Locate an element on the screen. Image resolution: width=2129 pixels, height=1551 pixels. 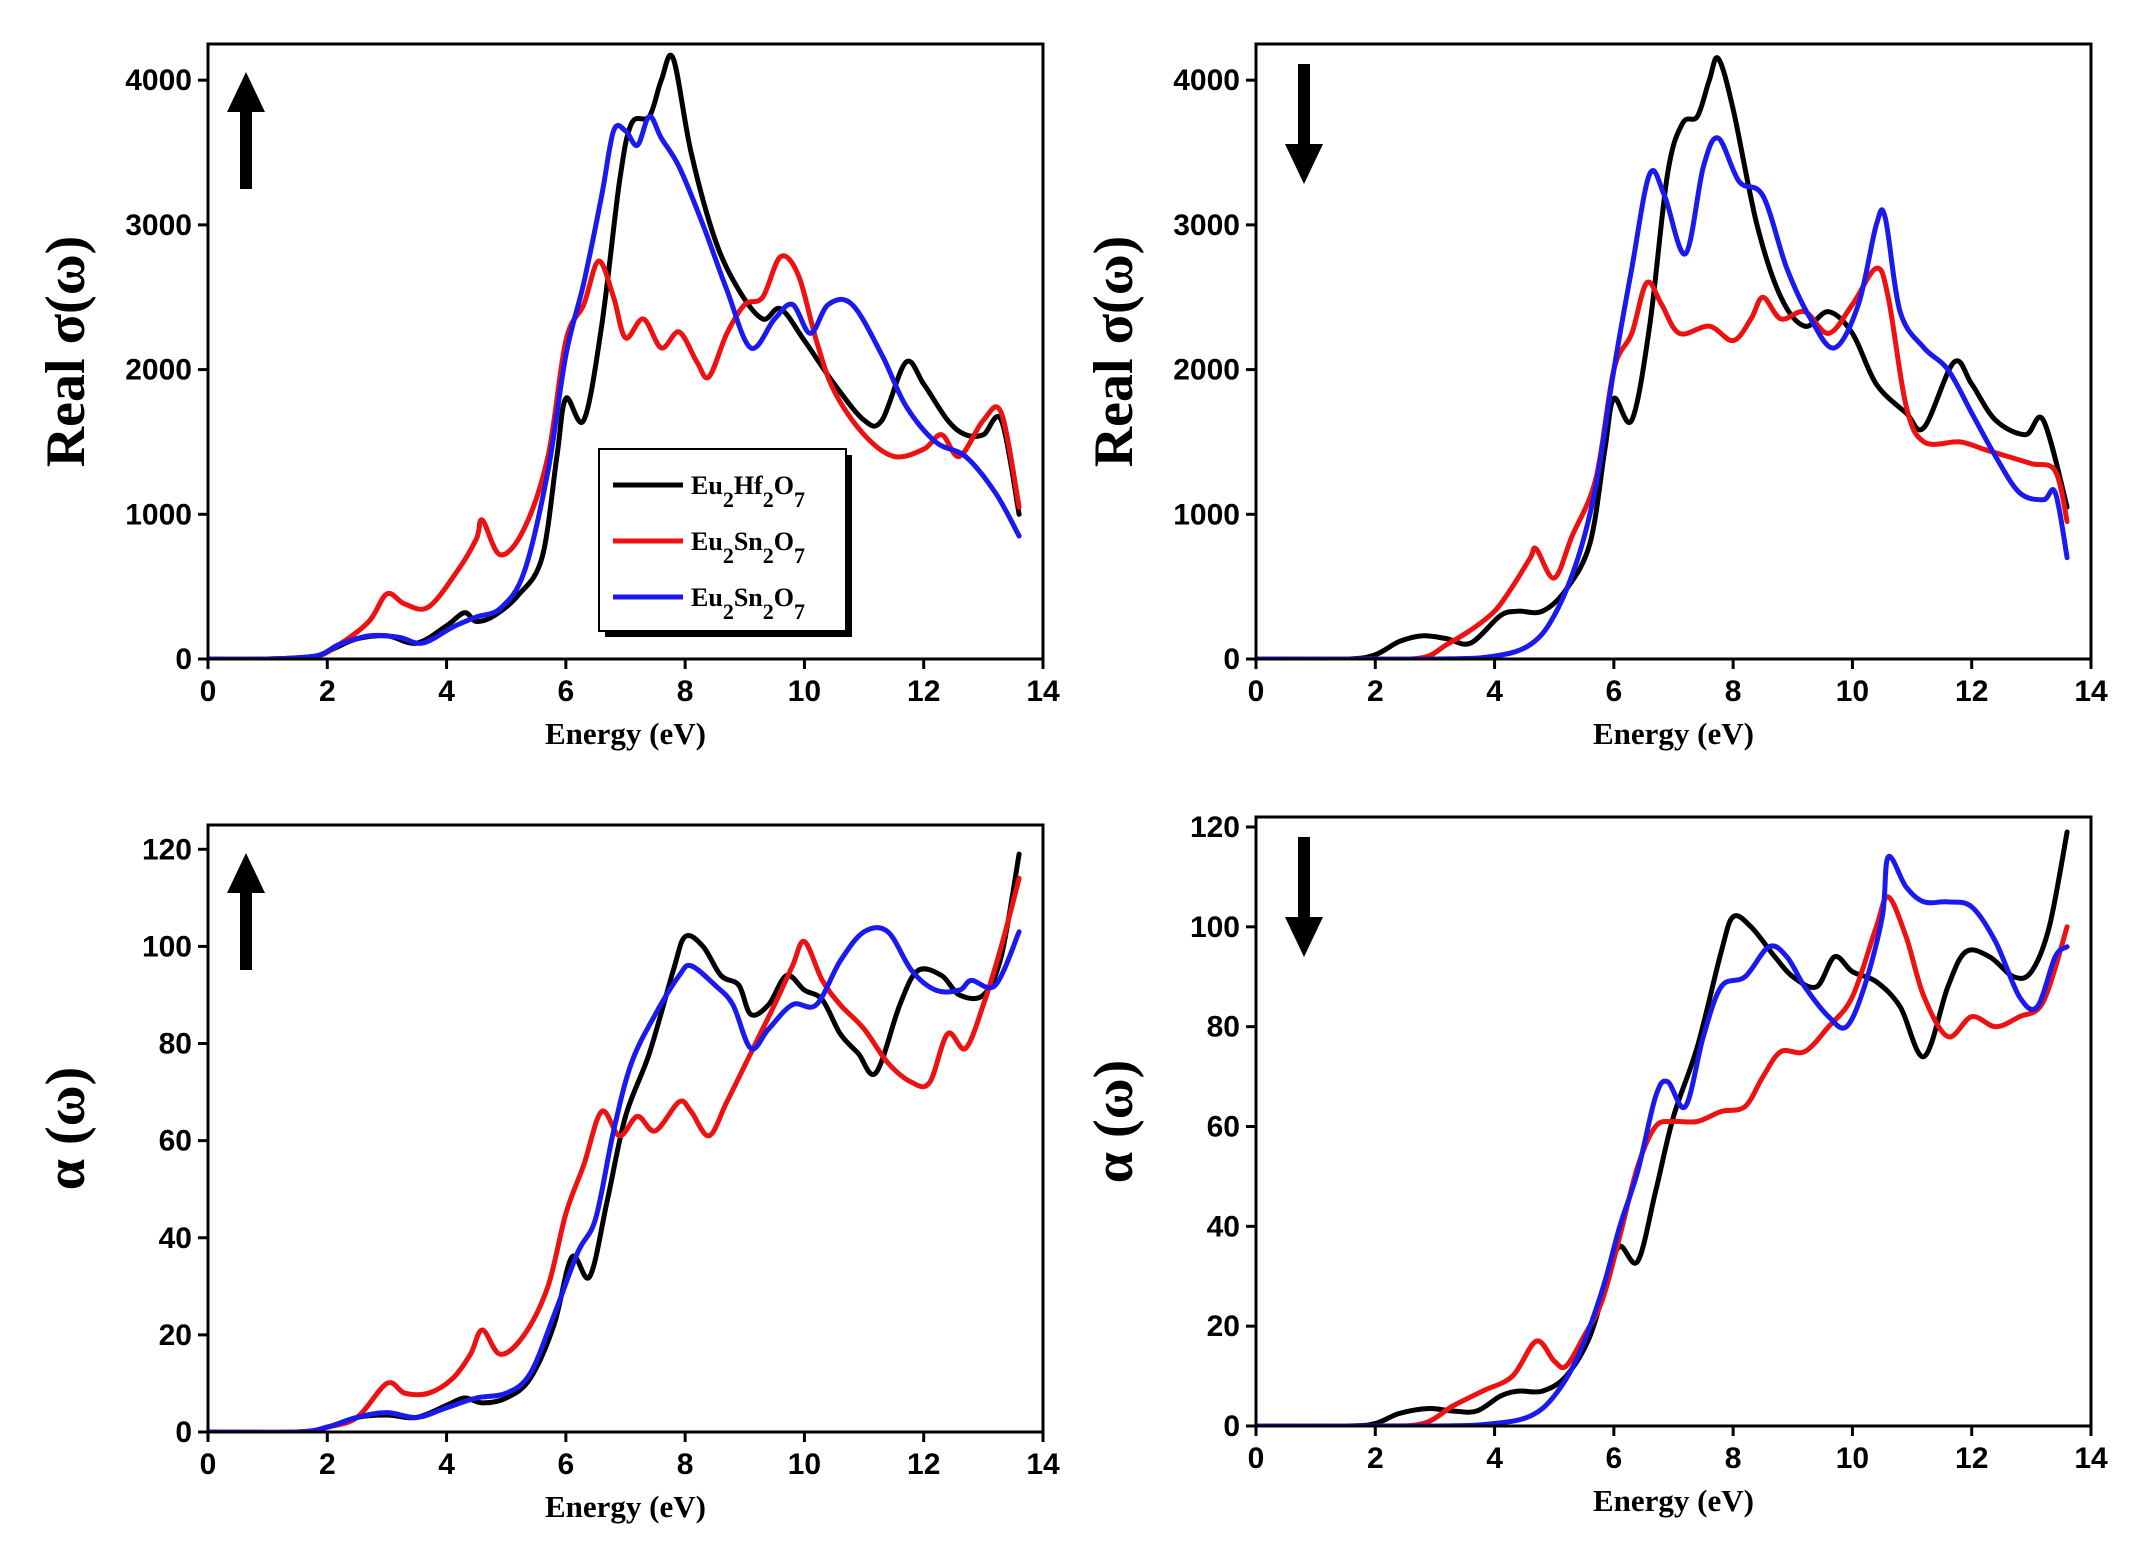
legend: Eu2Hf2O7 Eu2Sn2O7 Eu2Sn2O7 is located at coordinates (725, 542).